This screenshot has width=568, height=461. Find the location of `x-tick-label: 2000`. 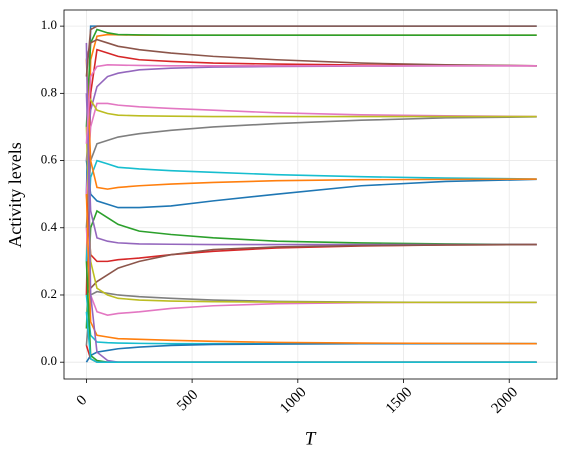

x-tick-label: 2000 is located at coordinates (505, 400).